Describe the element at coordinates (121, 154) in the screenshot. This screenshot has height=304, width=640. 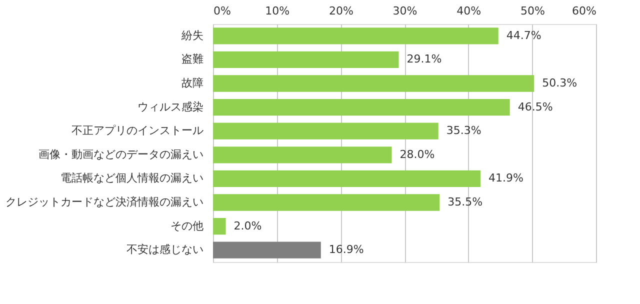
I see `y-tick-label: 画像・動画などのデータの漏えい` at that location.